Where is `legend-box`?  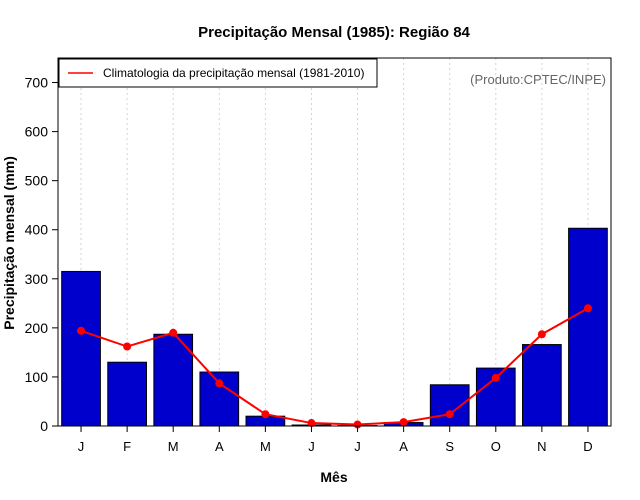 legend-box is located at coordinates (218, 73).